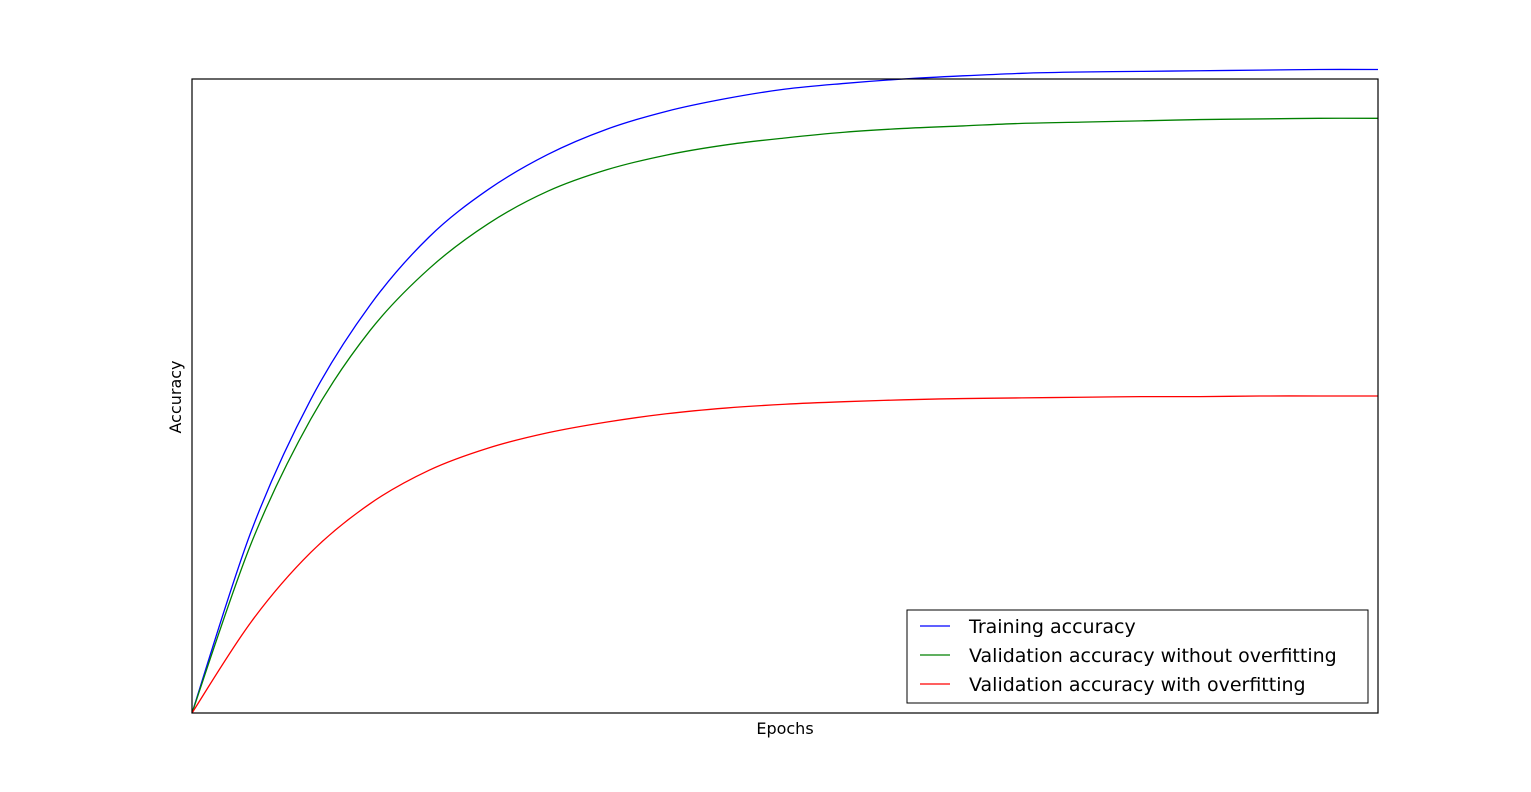  What do you see at coordinates (1153, 656) in the screenshot?
I see `legend-label-2: Validation accuracy without overfitting` at bounding box center [1153, 656].